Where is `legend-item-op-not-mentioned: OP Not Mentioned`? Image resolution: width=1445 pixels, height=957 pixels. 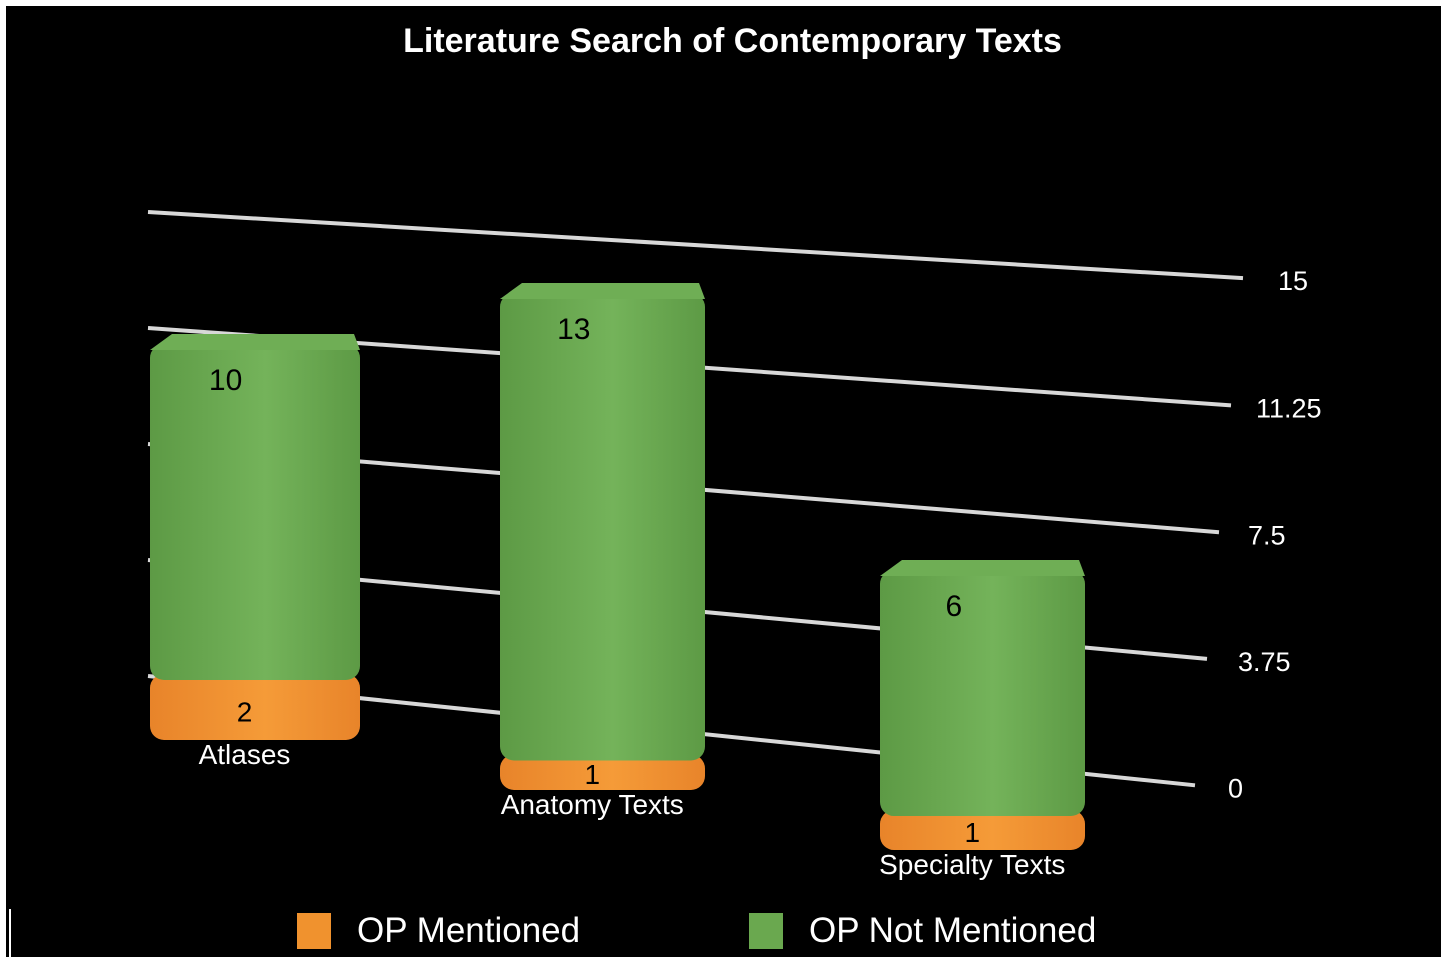 legend-item-op-not-mentioned: OP Not Mentioned is located at coordinates (922, 931).